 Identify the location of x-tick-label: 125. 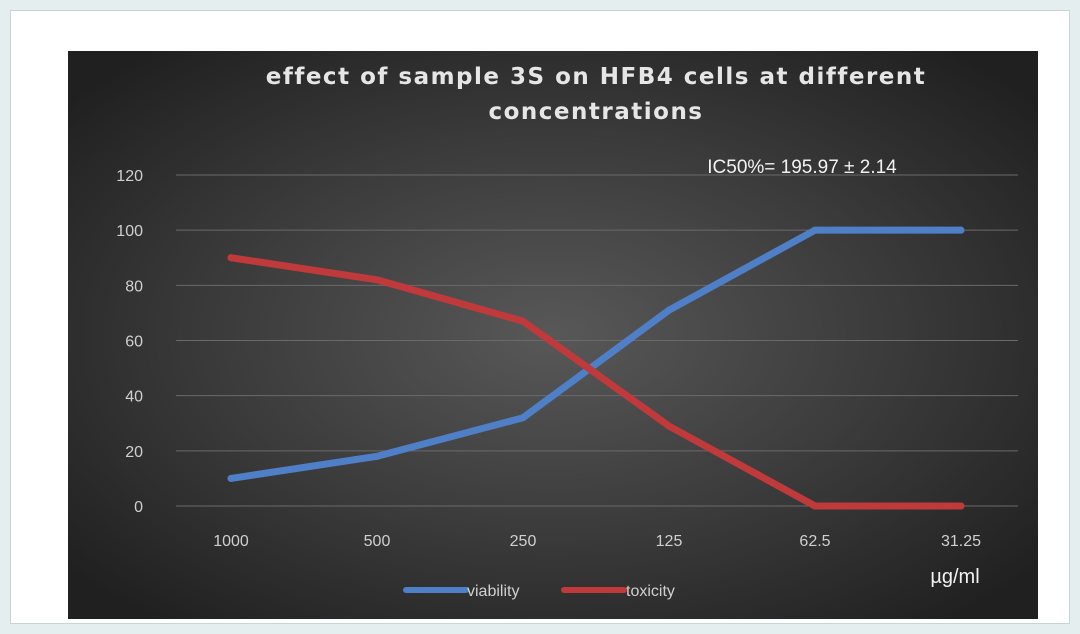
(669, 541).